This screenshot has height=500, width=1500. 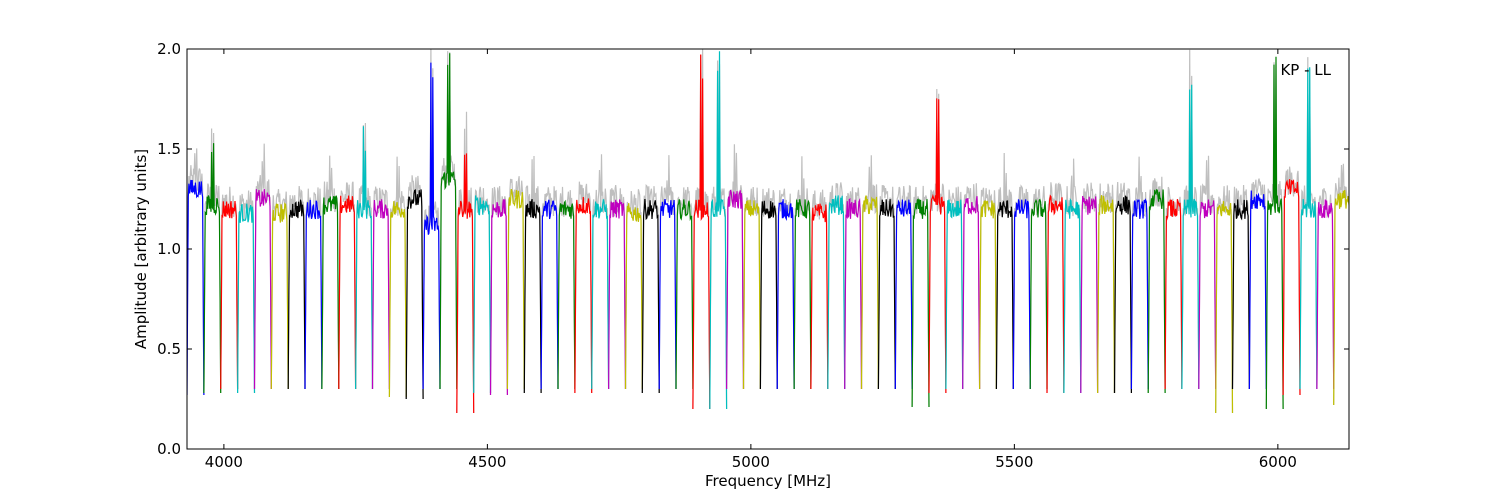 I want to click on x-tick-label: 5000, so click(x=751, y=462).